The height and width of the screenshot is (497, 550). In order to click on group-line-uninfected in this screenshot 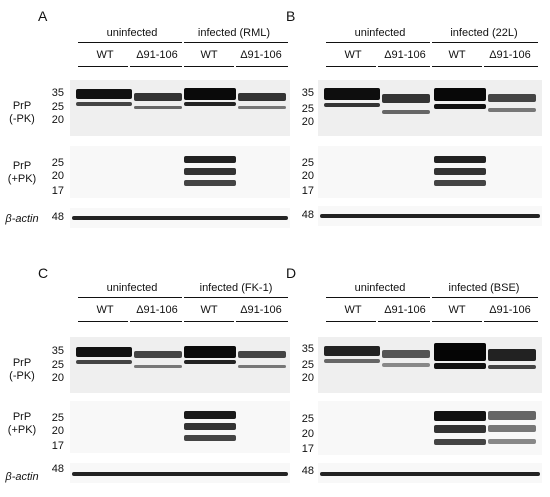, I will do `click(378, 42)`.